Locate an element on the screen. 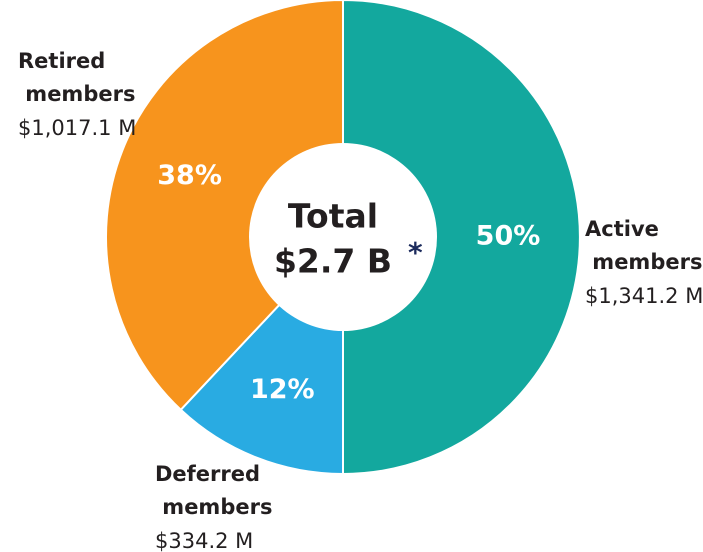  amount-label: $1,341.2 M is located at coordinates (644, 296).